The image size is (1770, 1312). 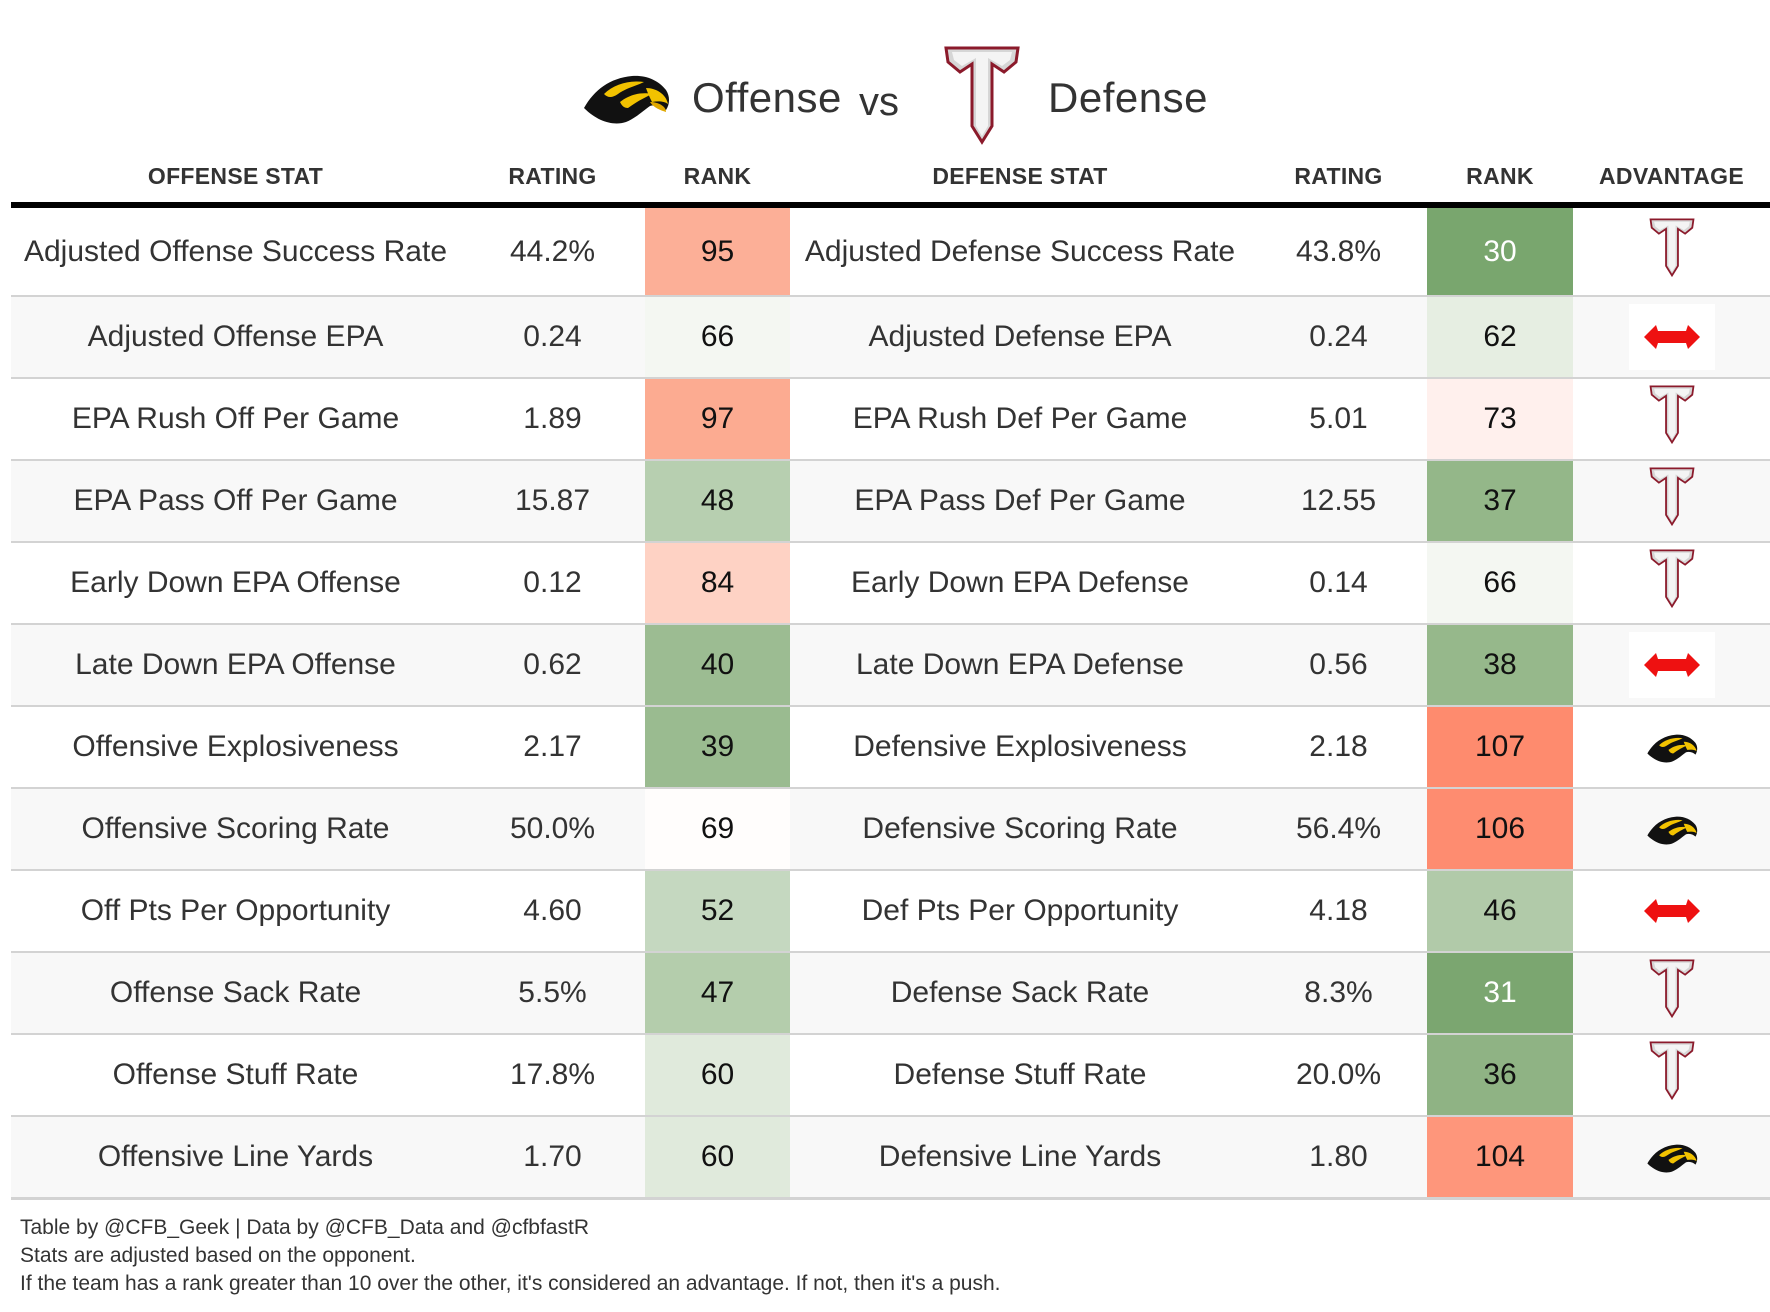 I want to click on defense-rank: 104, so click(x=1500, y=1158).